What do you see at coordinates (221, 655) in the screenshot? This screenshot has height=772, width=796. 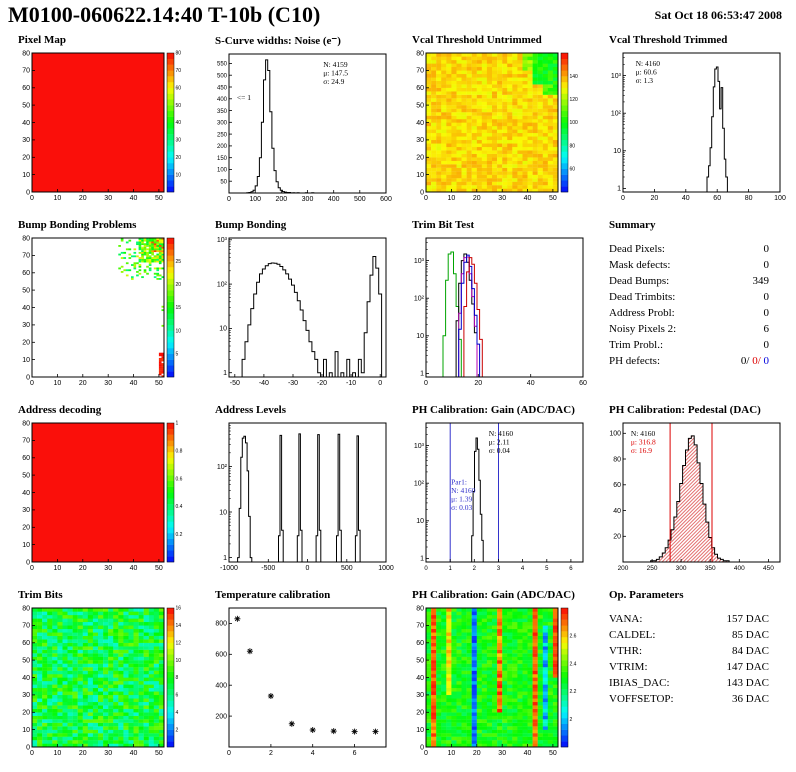 I see `svg-text: 600` at bounding box center [221, 655].